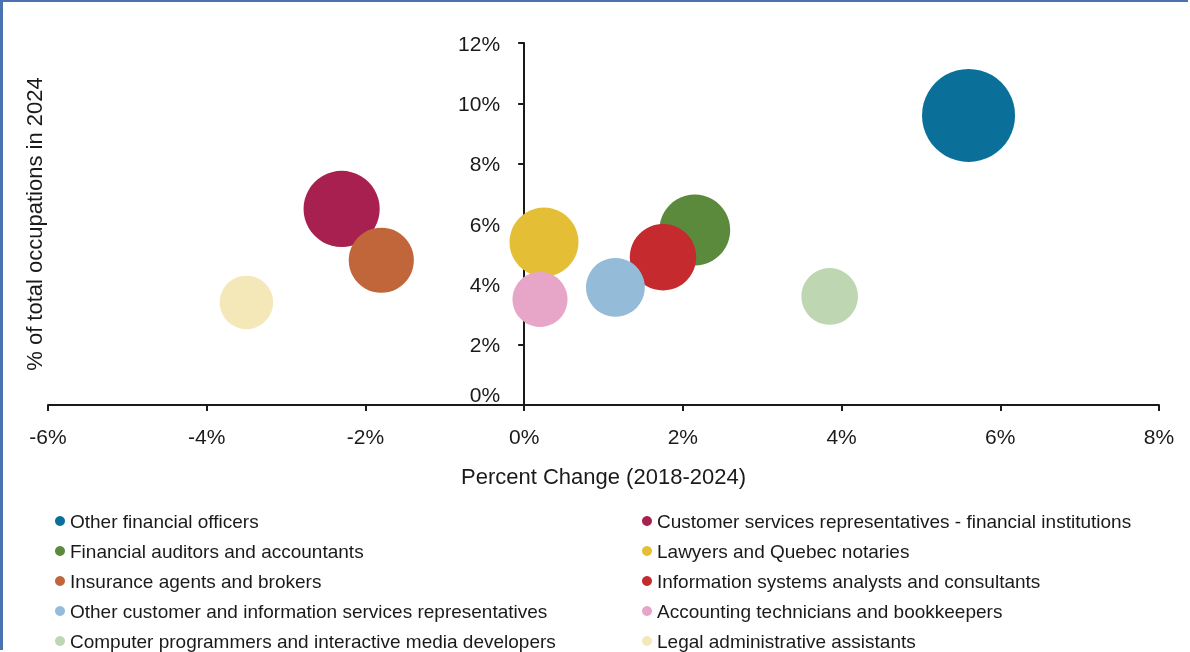 The width and height of the screenshot is (1190, 652). Describe the element at coordinates (313, 641) in the screenshot. I see `legend-label: Computer programmers and interactive media developers` at that location.